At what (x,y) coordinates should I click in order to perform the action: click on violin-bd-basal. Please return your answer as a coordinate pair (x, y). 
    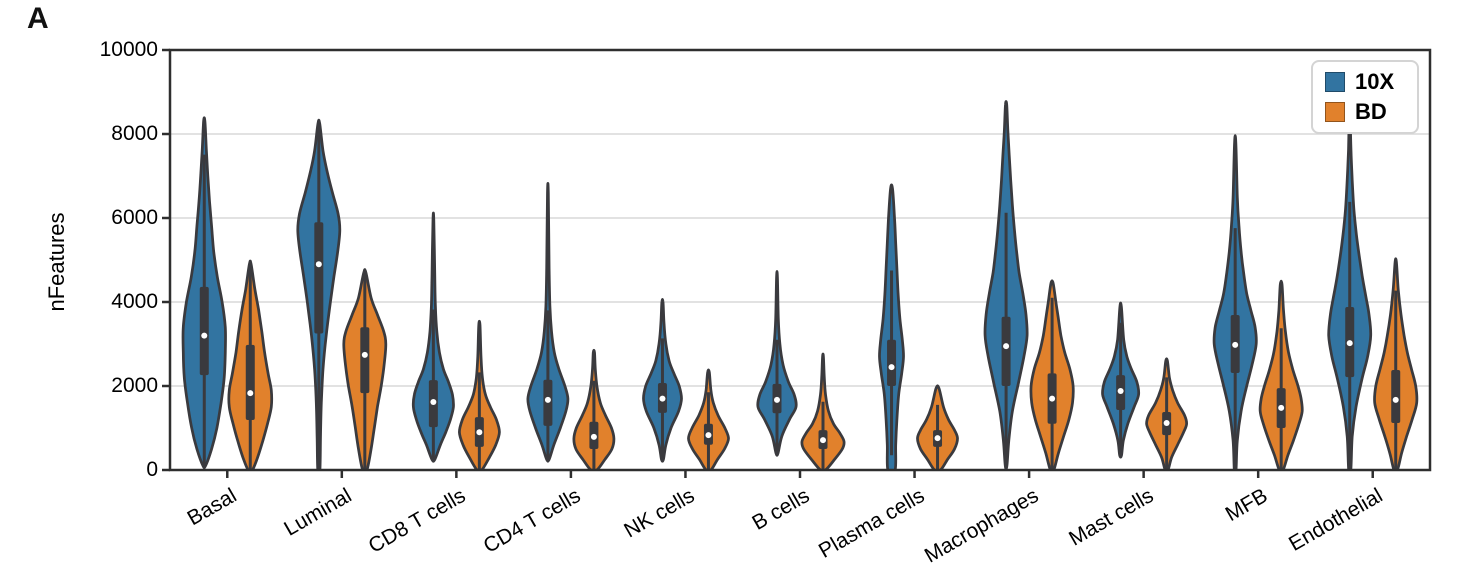
    Looking at the image, I should click on (250, 364).